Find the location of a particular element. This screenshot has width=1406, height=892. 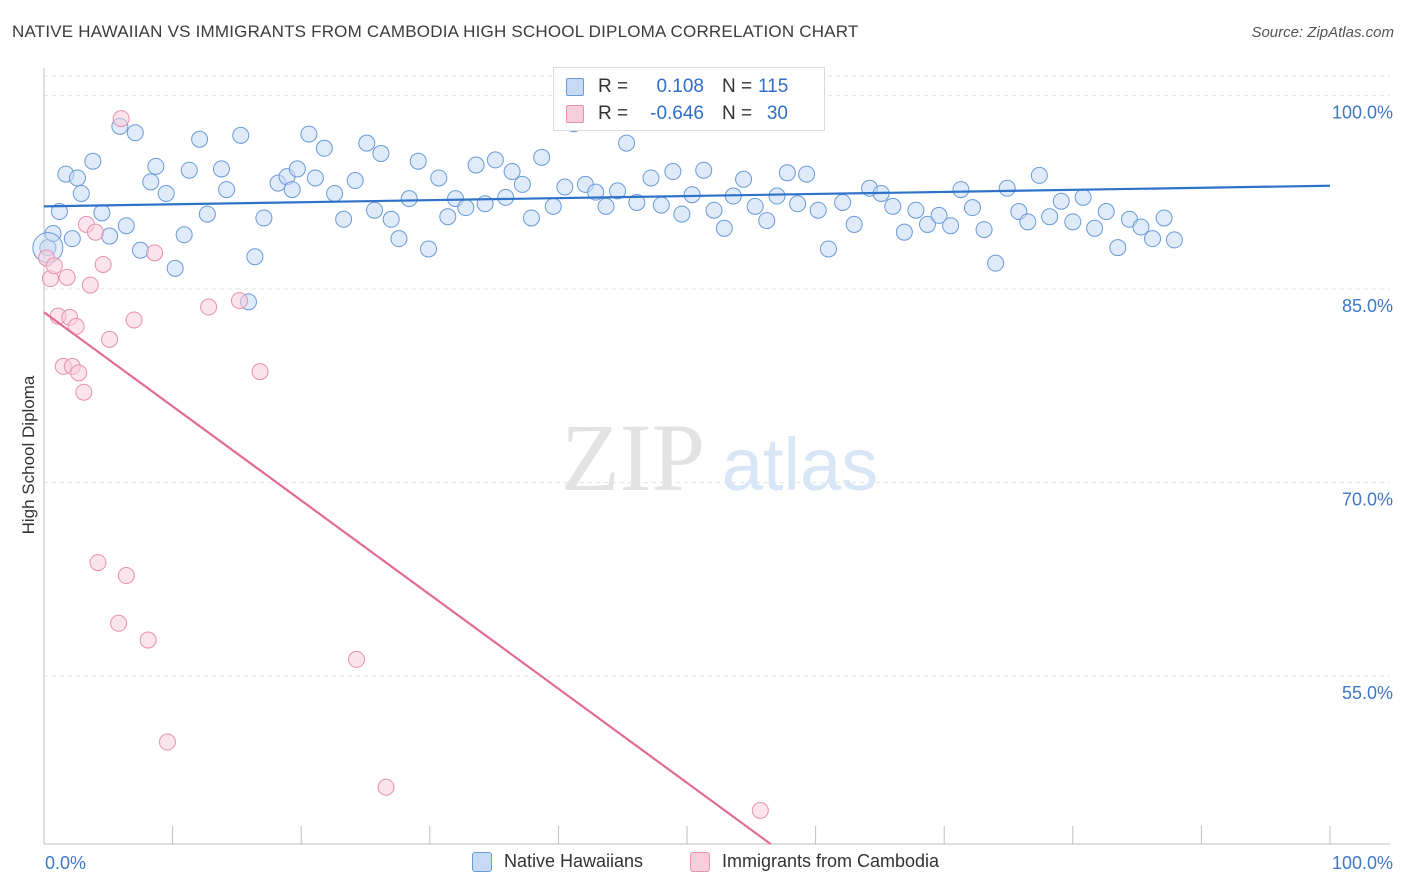

x-tick-label: 100.0% is located at coordinates (1362, 863).